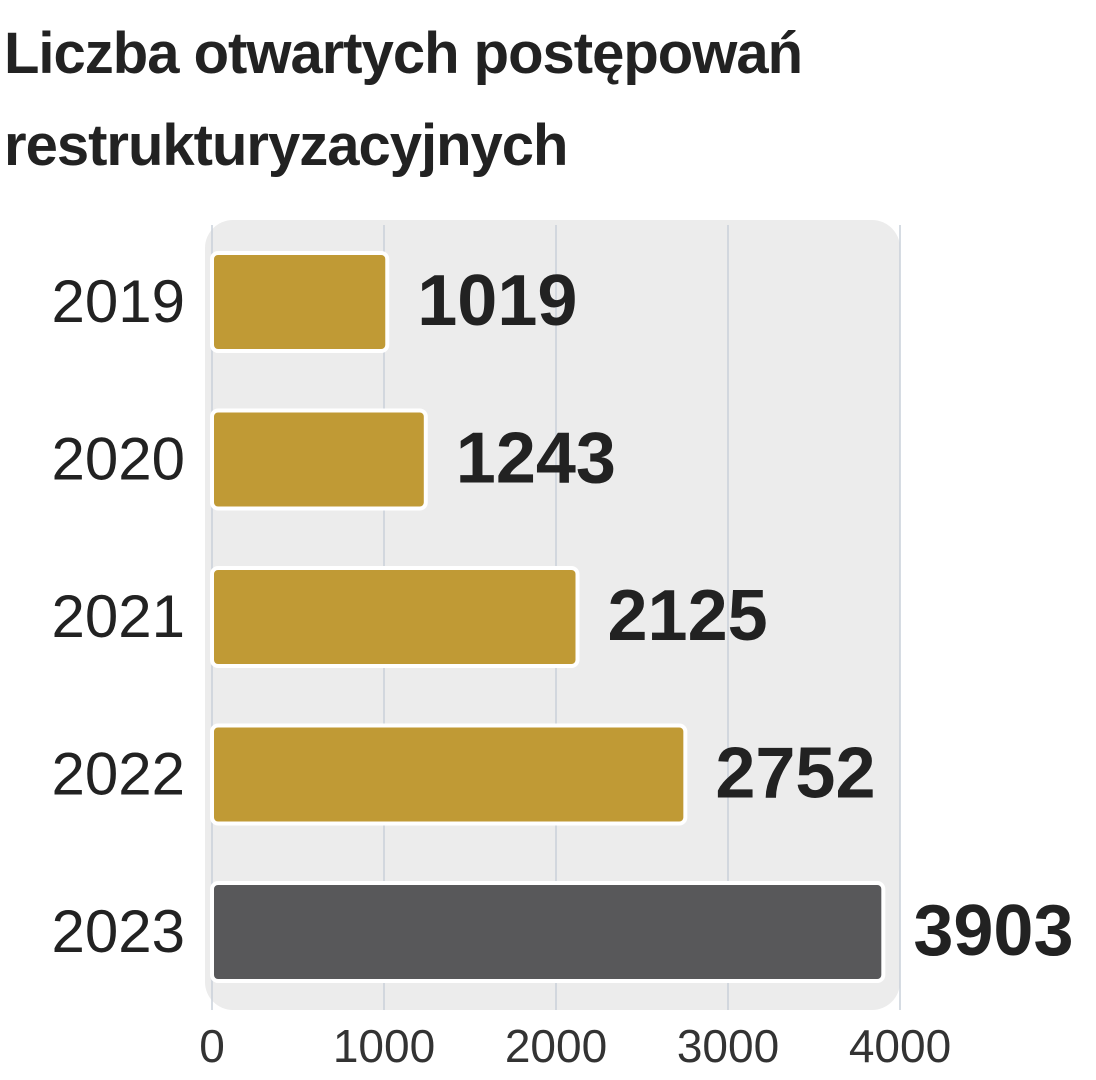 This screenshot has width=1096, height=1080. Describe the element at coordinates (497, 301) in the screenshot. I see `value-label: 1019` at that location.